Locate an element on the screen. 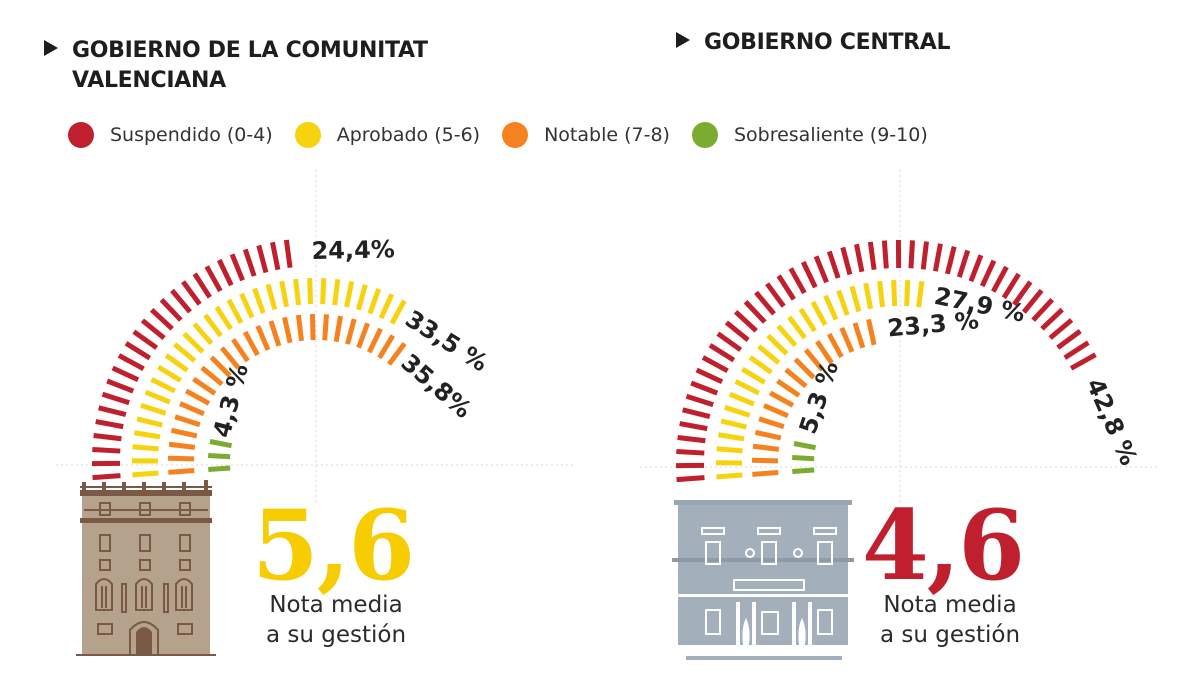  header-comunitat-valenciana: GOBIERNO DE LA COMUNITAT VALENCIANA is located at coordinates (274, 66).